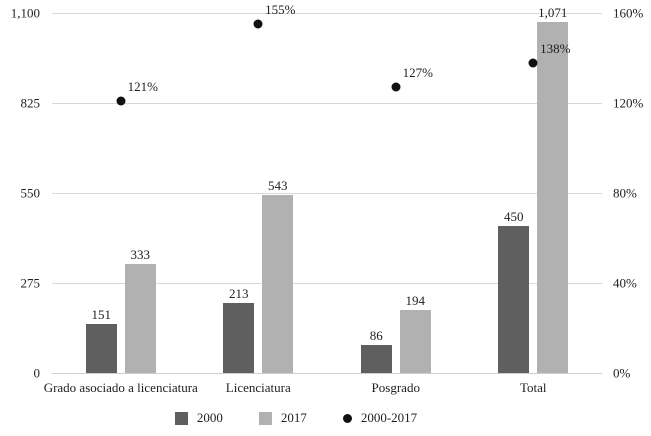 This screenshot has width=651, height=436. Describe the element at coordinates (625, 193) in the screenshot. I see `y-axis-right-tick-label: 80%` at that location.